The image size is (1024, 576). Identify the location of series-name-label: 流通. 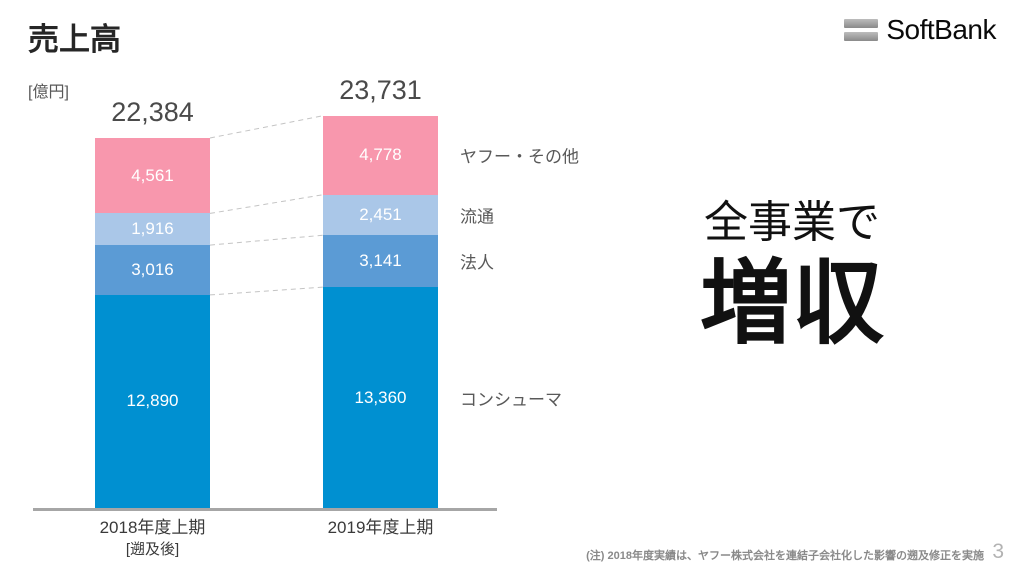
(477, 217).